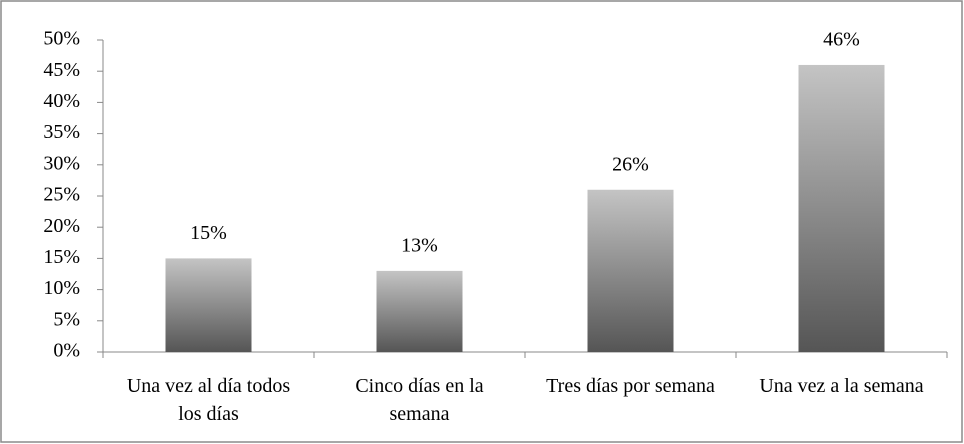 Image resolution: width=964 pixels, height=444 pixels. I want to click on y-tick-label: 30%, so click(61, 163).